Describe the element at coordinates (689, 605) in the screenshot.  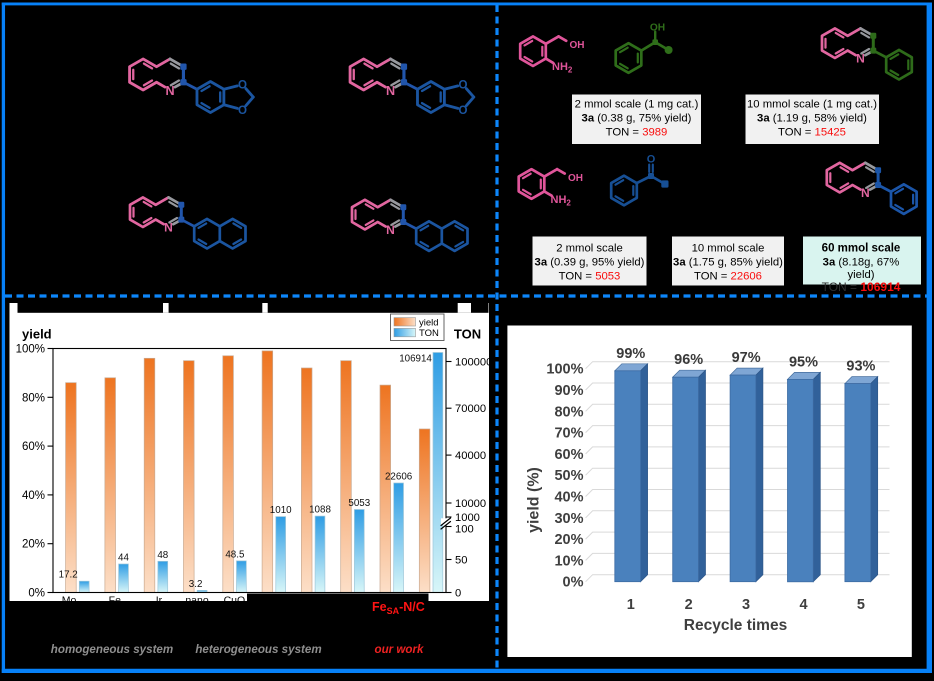
I see `svg-text: 2` at that location.